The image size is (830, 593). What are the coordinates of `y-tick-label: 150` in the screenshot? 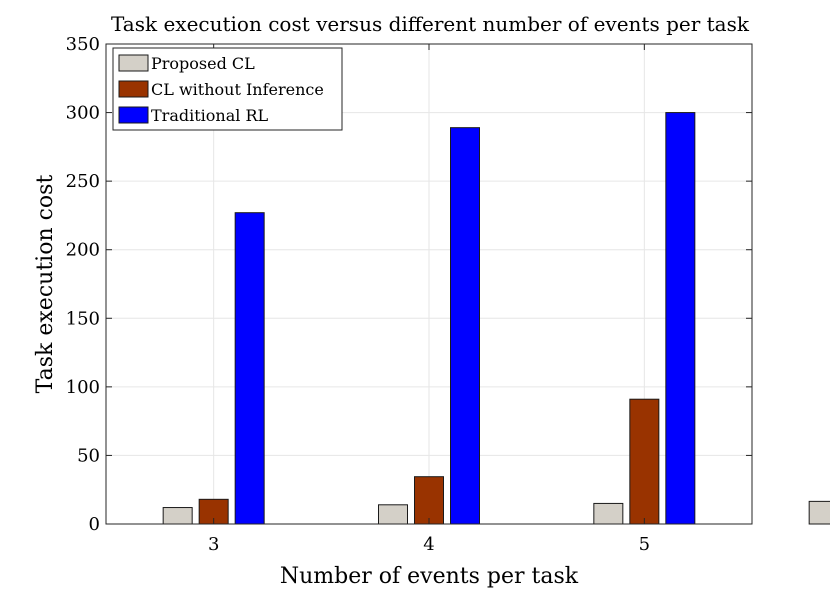 It's located at (83, 318).